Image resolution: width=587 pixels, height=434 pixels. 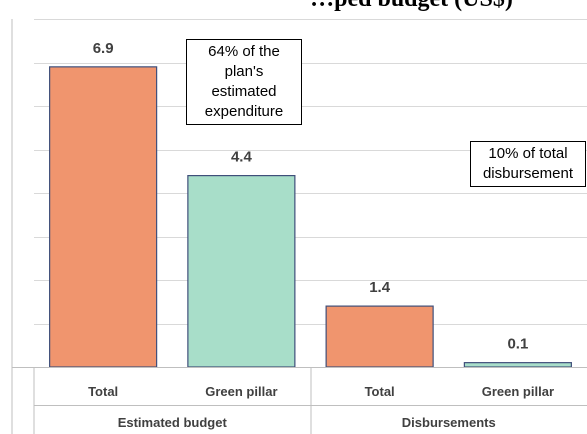 I want to click on annotation-line: 10% of total, so click(x=528, y=153).